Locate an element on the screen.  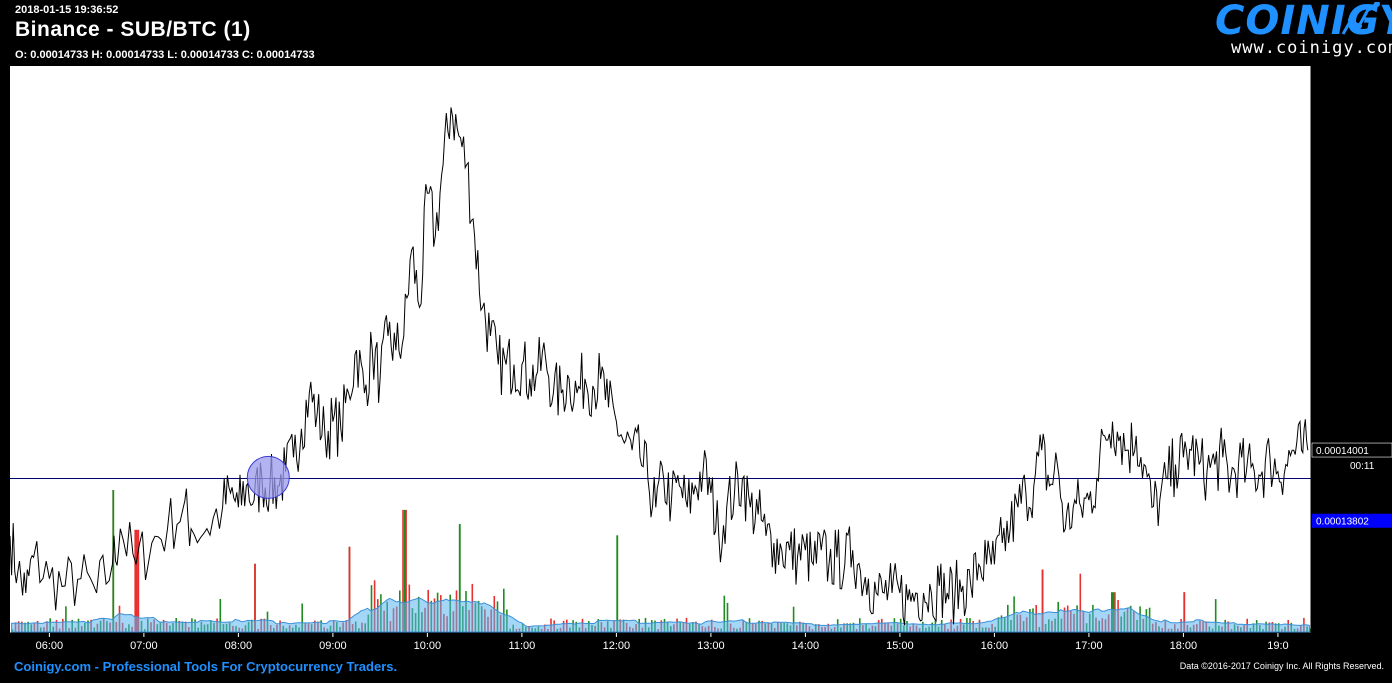
x-tick-label: 12:00 is located at coordinates (617, 646).